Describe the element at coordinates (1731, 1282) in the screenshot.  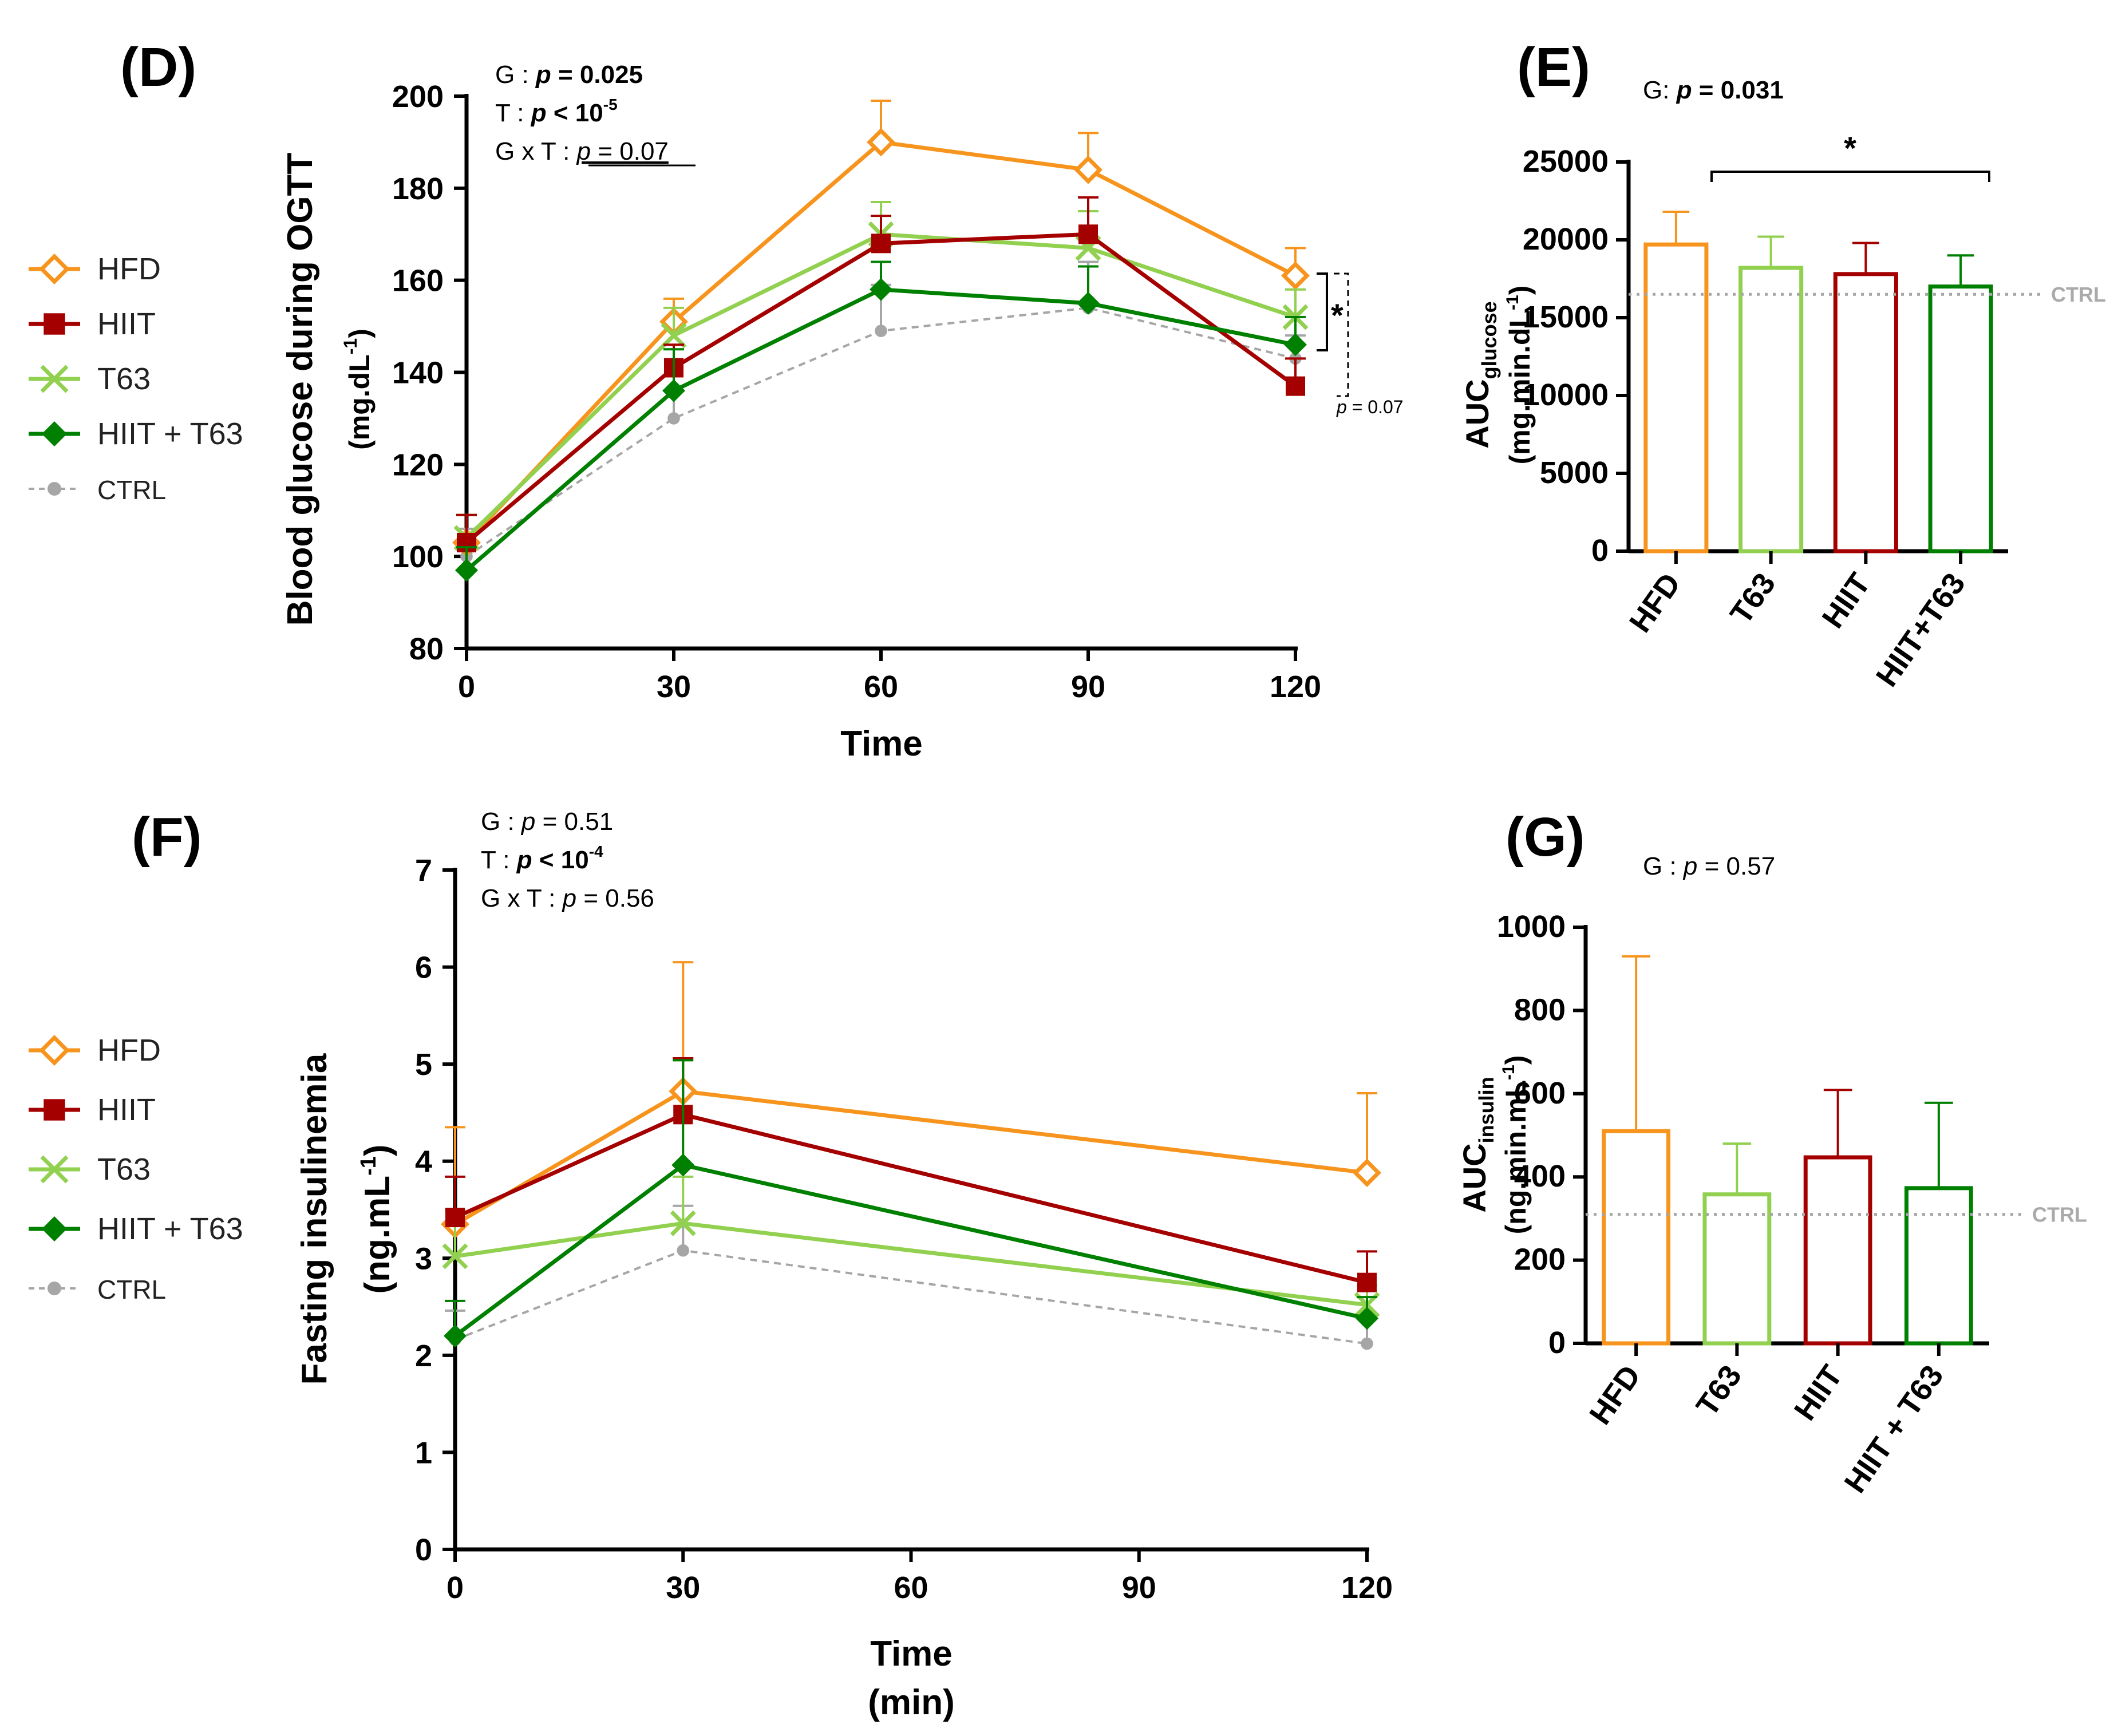
I see `panel-g-bar-group-t63: T63` at that location.